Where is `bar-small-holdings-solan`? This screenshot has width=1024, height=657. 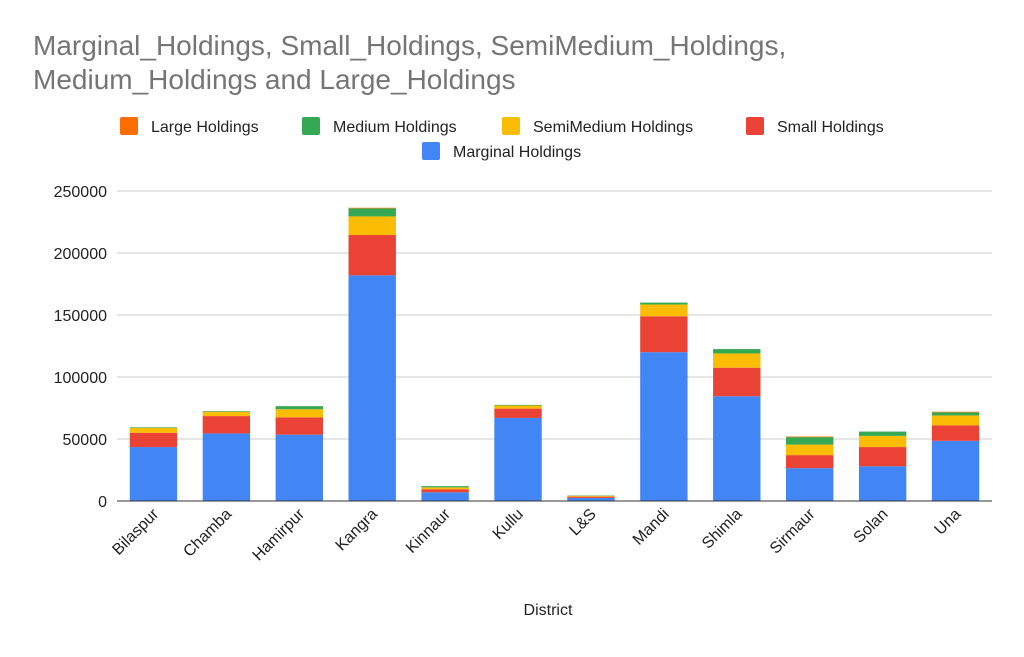 bar-small-holdings-solan is located at coordinates (882, 456).